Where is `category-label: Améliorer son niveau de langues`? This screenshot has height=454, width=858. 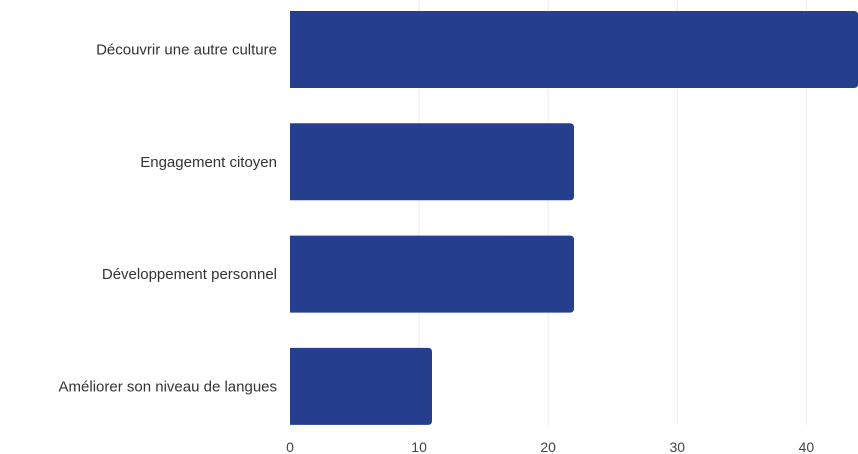 category-label: Améliorer son niveau de langues is located at coordinates (168, 386).